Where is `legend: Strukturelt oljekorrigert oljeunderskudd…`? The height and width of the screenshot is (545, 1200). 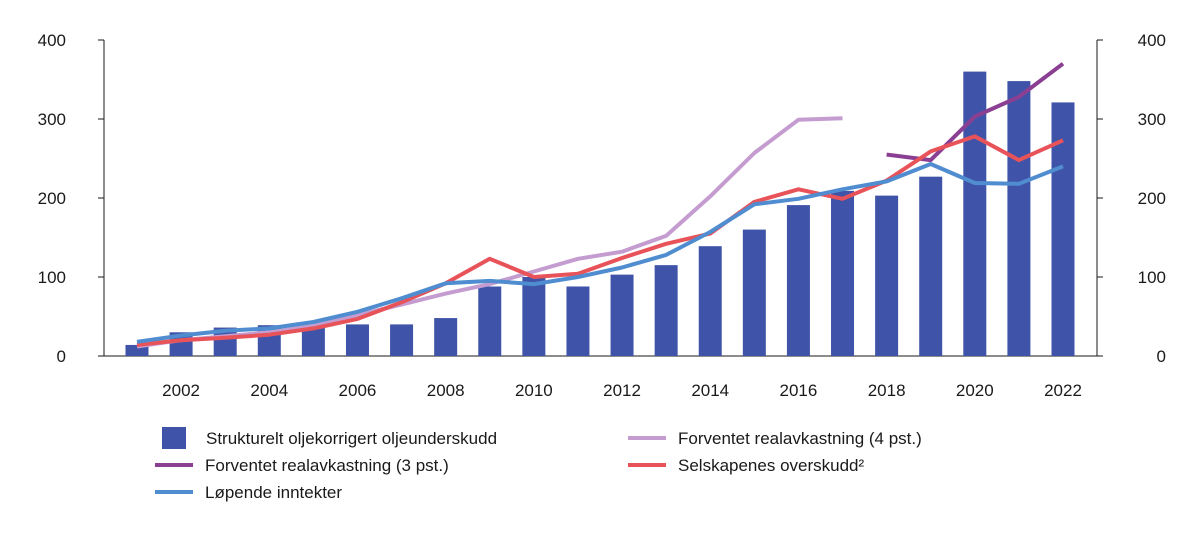
legend: Strukturelt oljekorrigert oljeunderskudd… is located at coordinates (538, 464).